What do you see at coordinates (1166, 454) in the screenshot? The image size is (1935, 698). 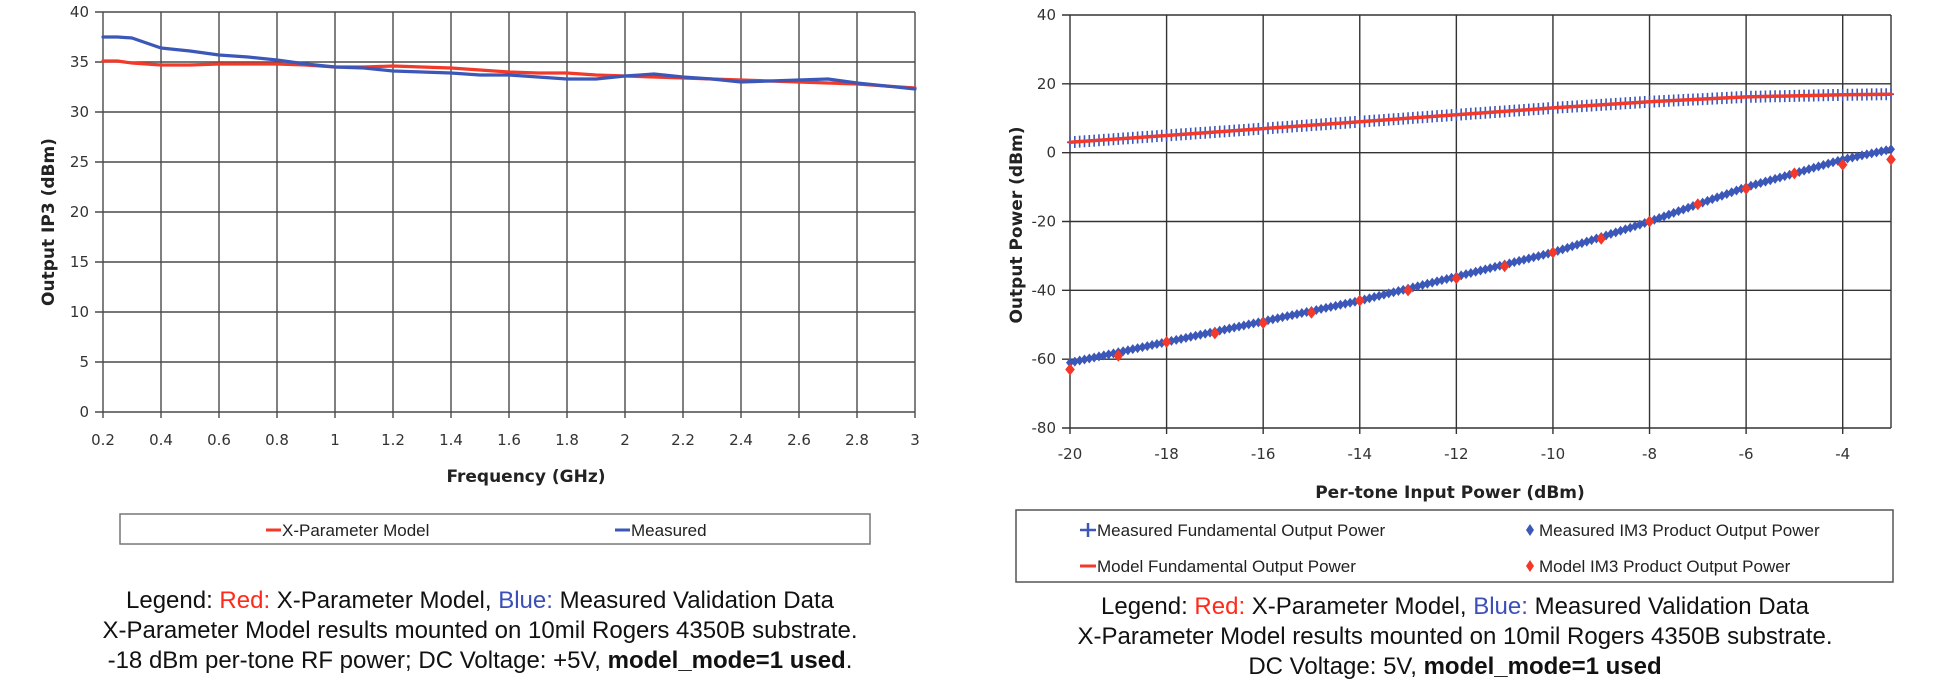 I see `x-tick-label: -18` at bounding box center [1166, 454].